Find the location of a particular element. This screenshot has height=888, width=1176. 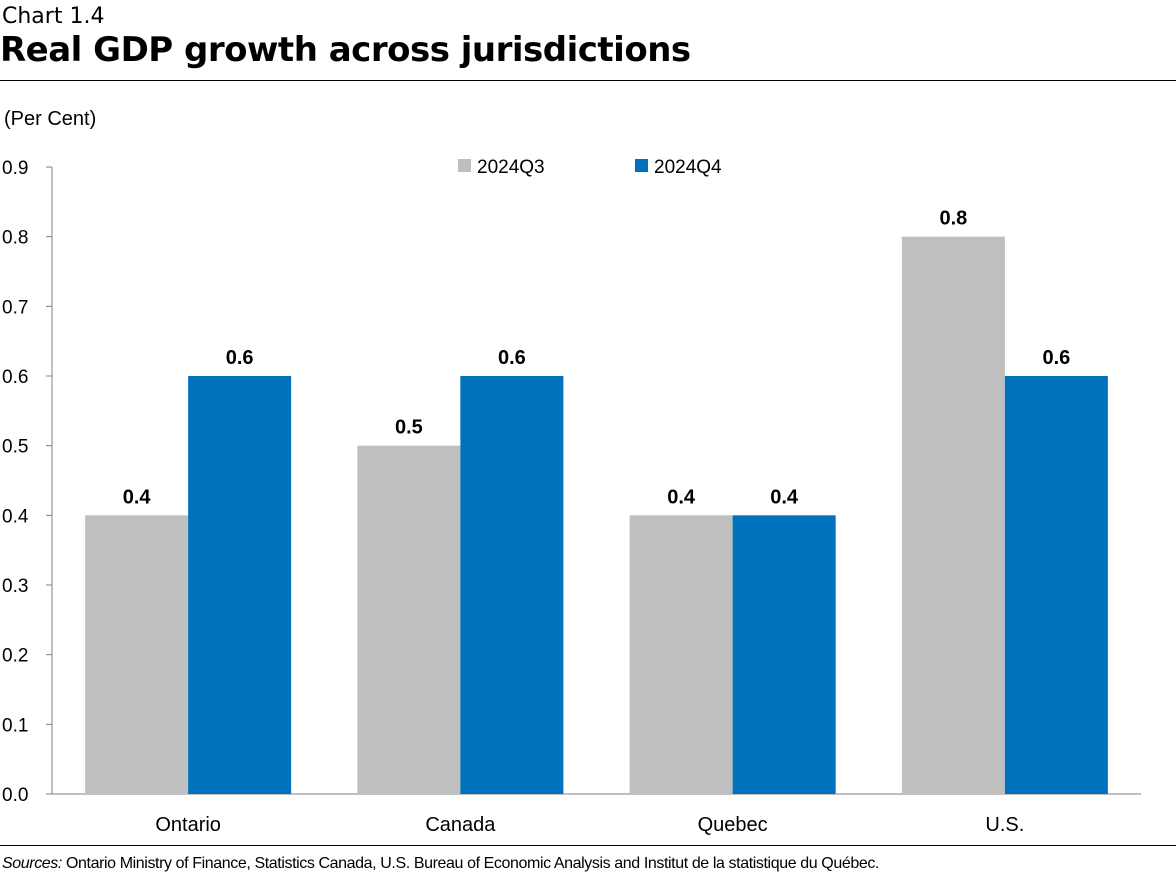

sources-prefix: Sources: is located at coordinates (32, 863).